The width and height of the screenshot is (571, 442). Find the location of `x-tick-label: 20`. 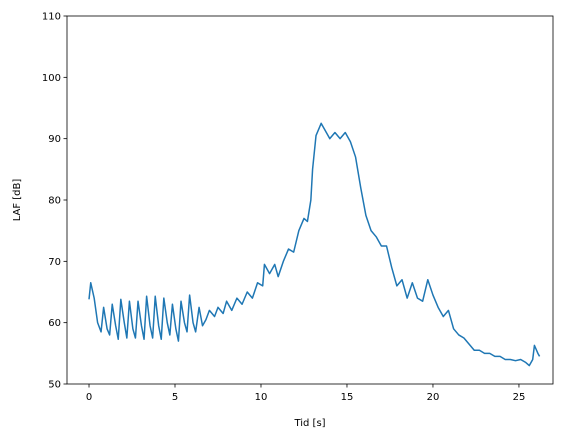

x-tick-label: 20 is located at coordinates (433, 397).